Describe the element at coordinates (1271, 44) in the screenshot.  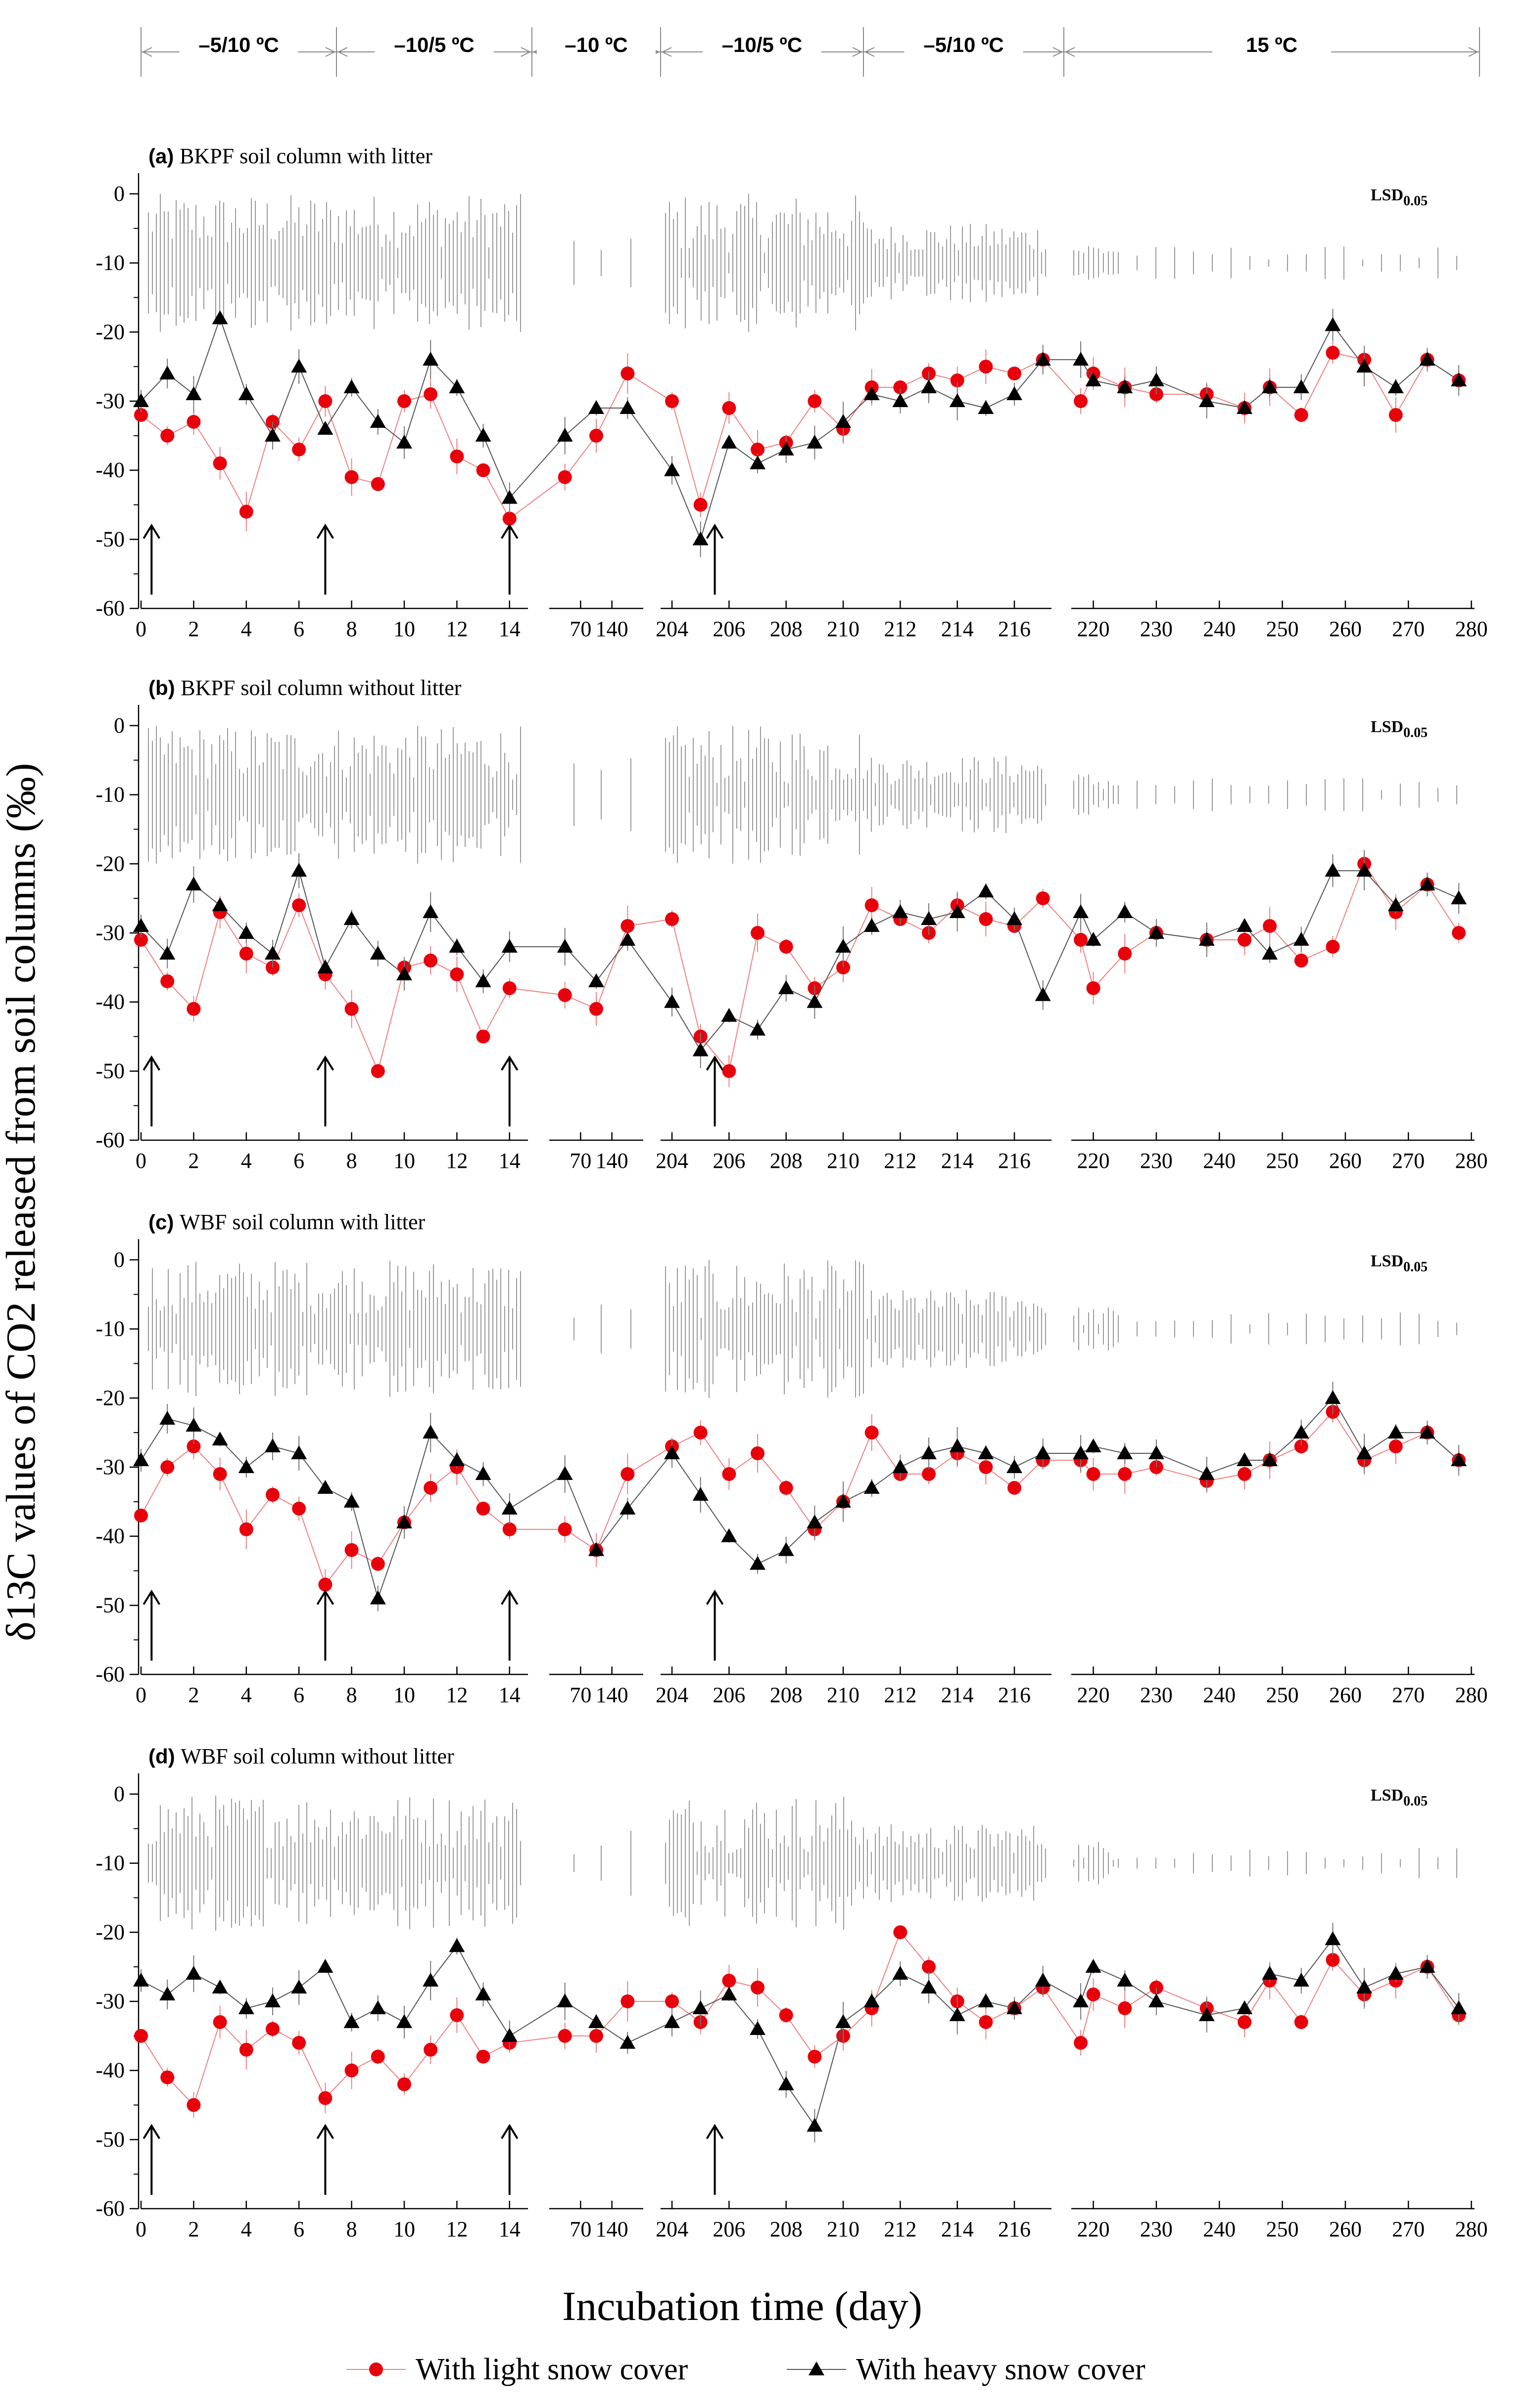
I see `temperature-period-label: 15 ºC` at that location.